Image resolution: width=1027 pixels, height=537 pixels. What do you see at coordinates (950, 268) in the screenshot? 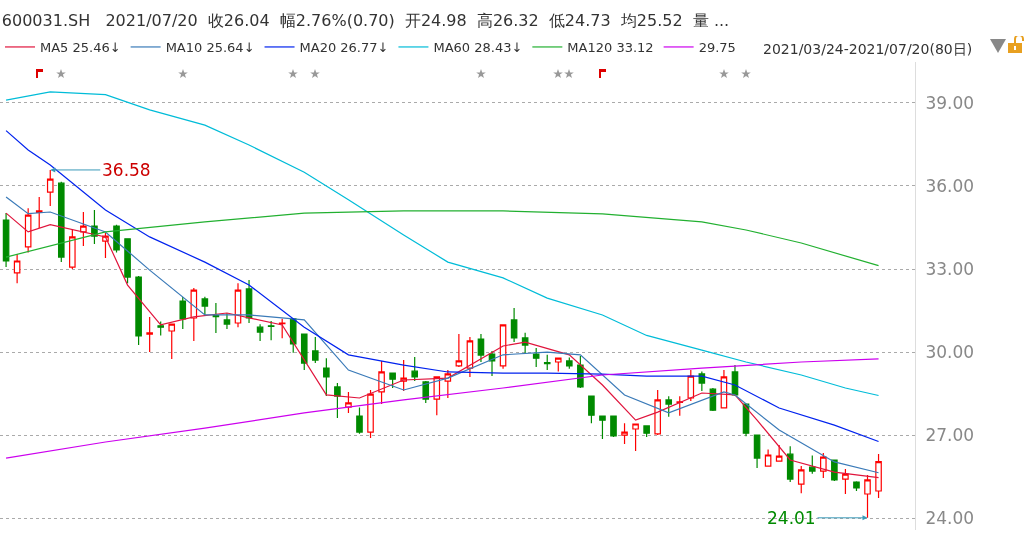
I see `y-tick-label: 33.00` at bounding box center [950, 268].